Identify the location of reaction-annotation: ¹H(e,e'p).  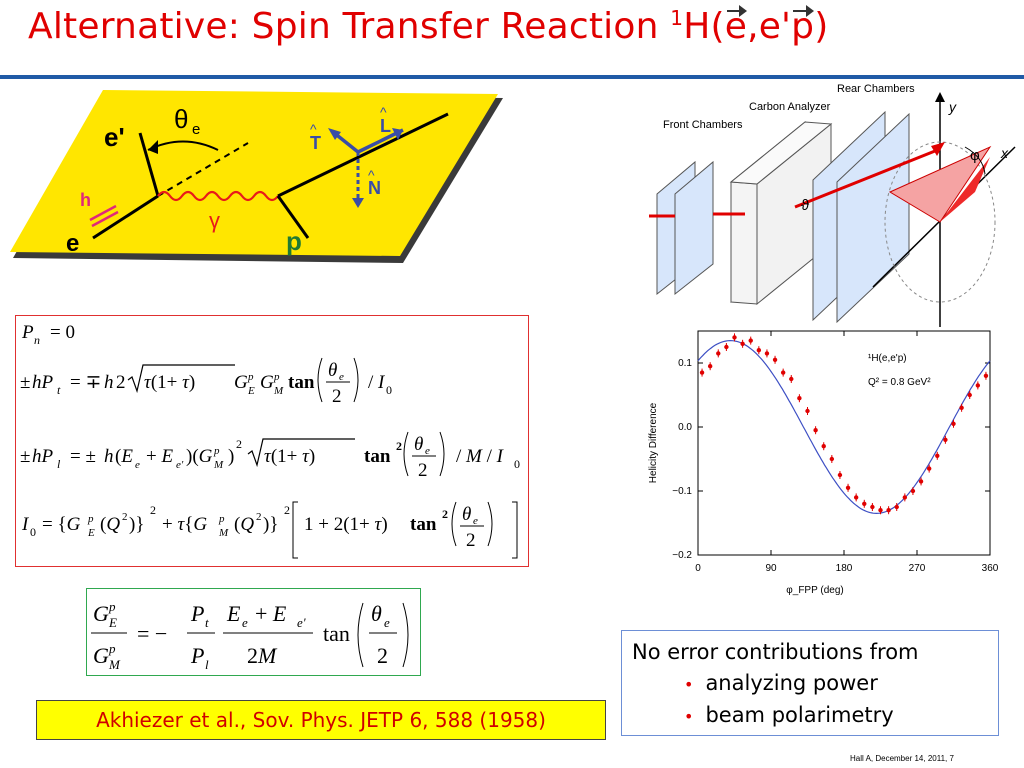
(887, 358).